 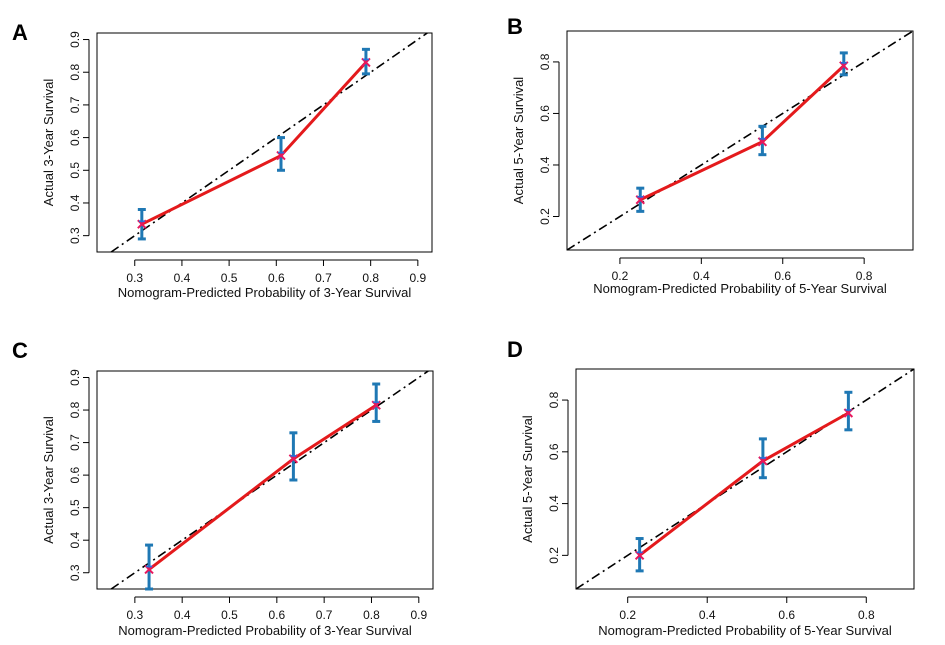 I want to click on panel-letter: D, so click(x=515, y=349).